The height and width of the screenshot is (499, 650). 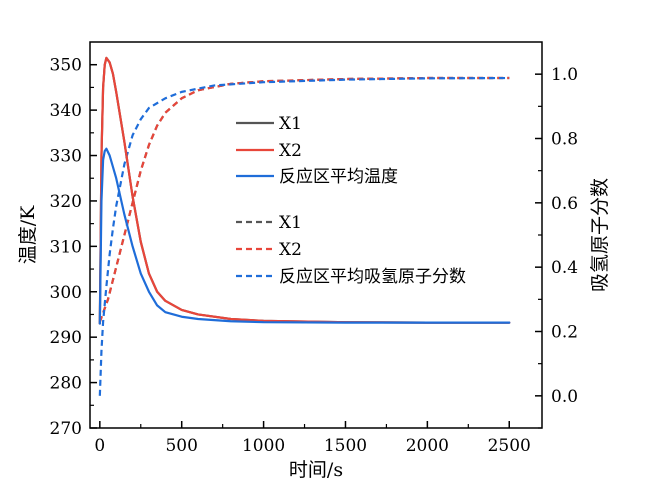 I want to click on y-right-tick-label: 0.8, so click(x=564, y=140).